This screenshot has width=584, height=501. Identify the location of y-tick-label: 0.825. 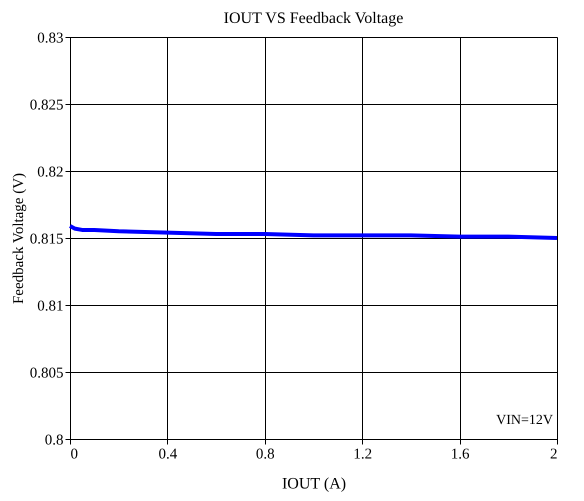
(47, 106).